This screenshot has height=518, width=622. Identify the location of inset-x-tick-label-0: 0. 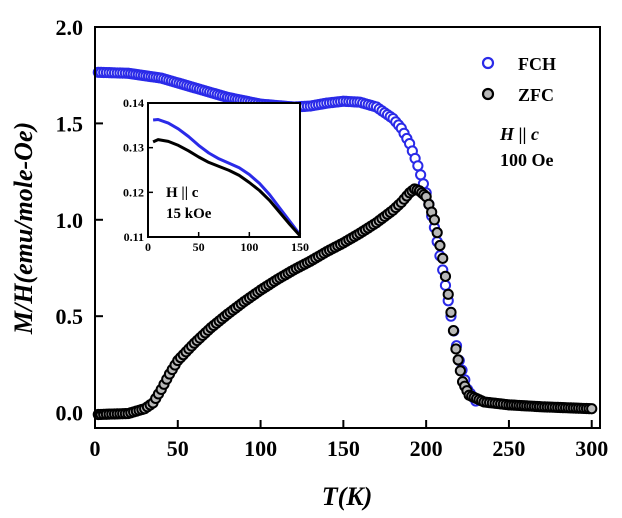
(148, 247).